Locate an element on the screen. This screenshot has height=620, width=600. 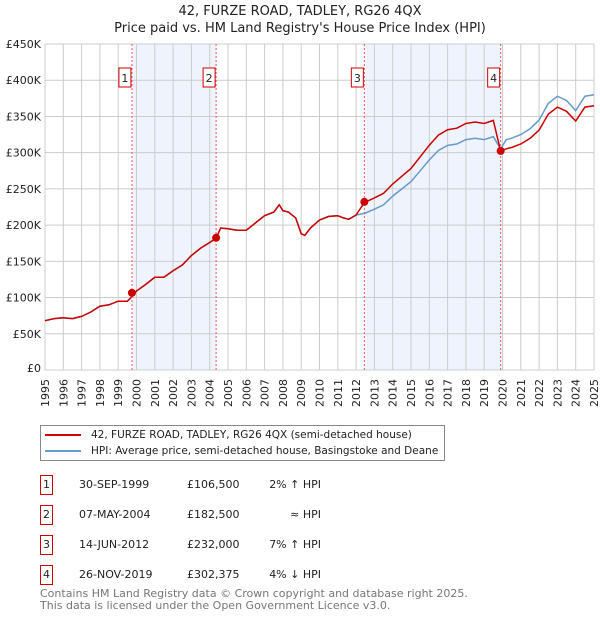
y-tick-label: £50K is located at coordinates (27, 334).